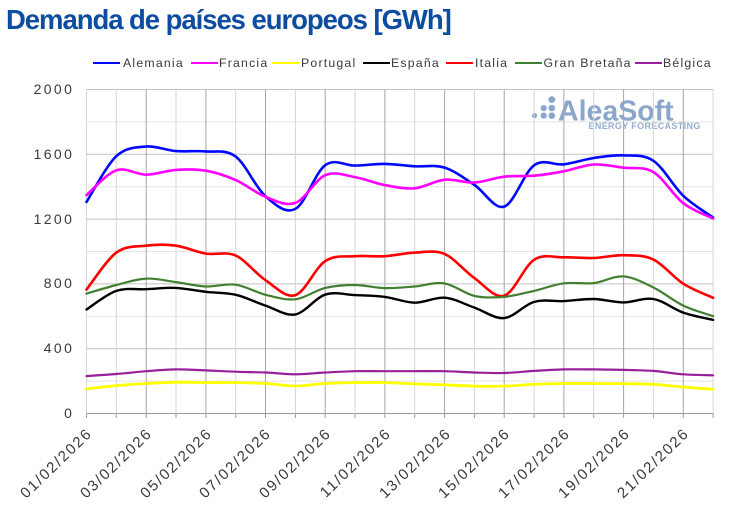 This screenshot has width=730, height=509. Describe the element at coordinates (645, 126) in the screenshot. I see `svg-text: ENERGY FORECASTING` at that location.